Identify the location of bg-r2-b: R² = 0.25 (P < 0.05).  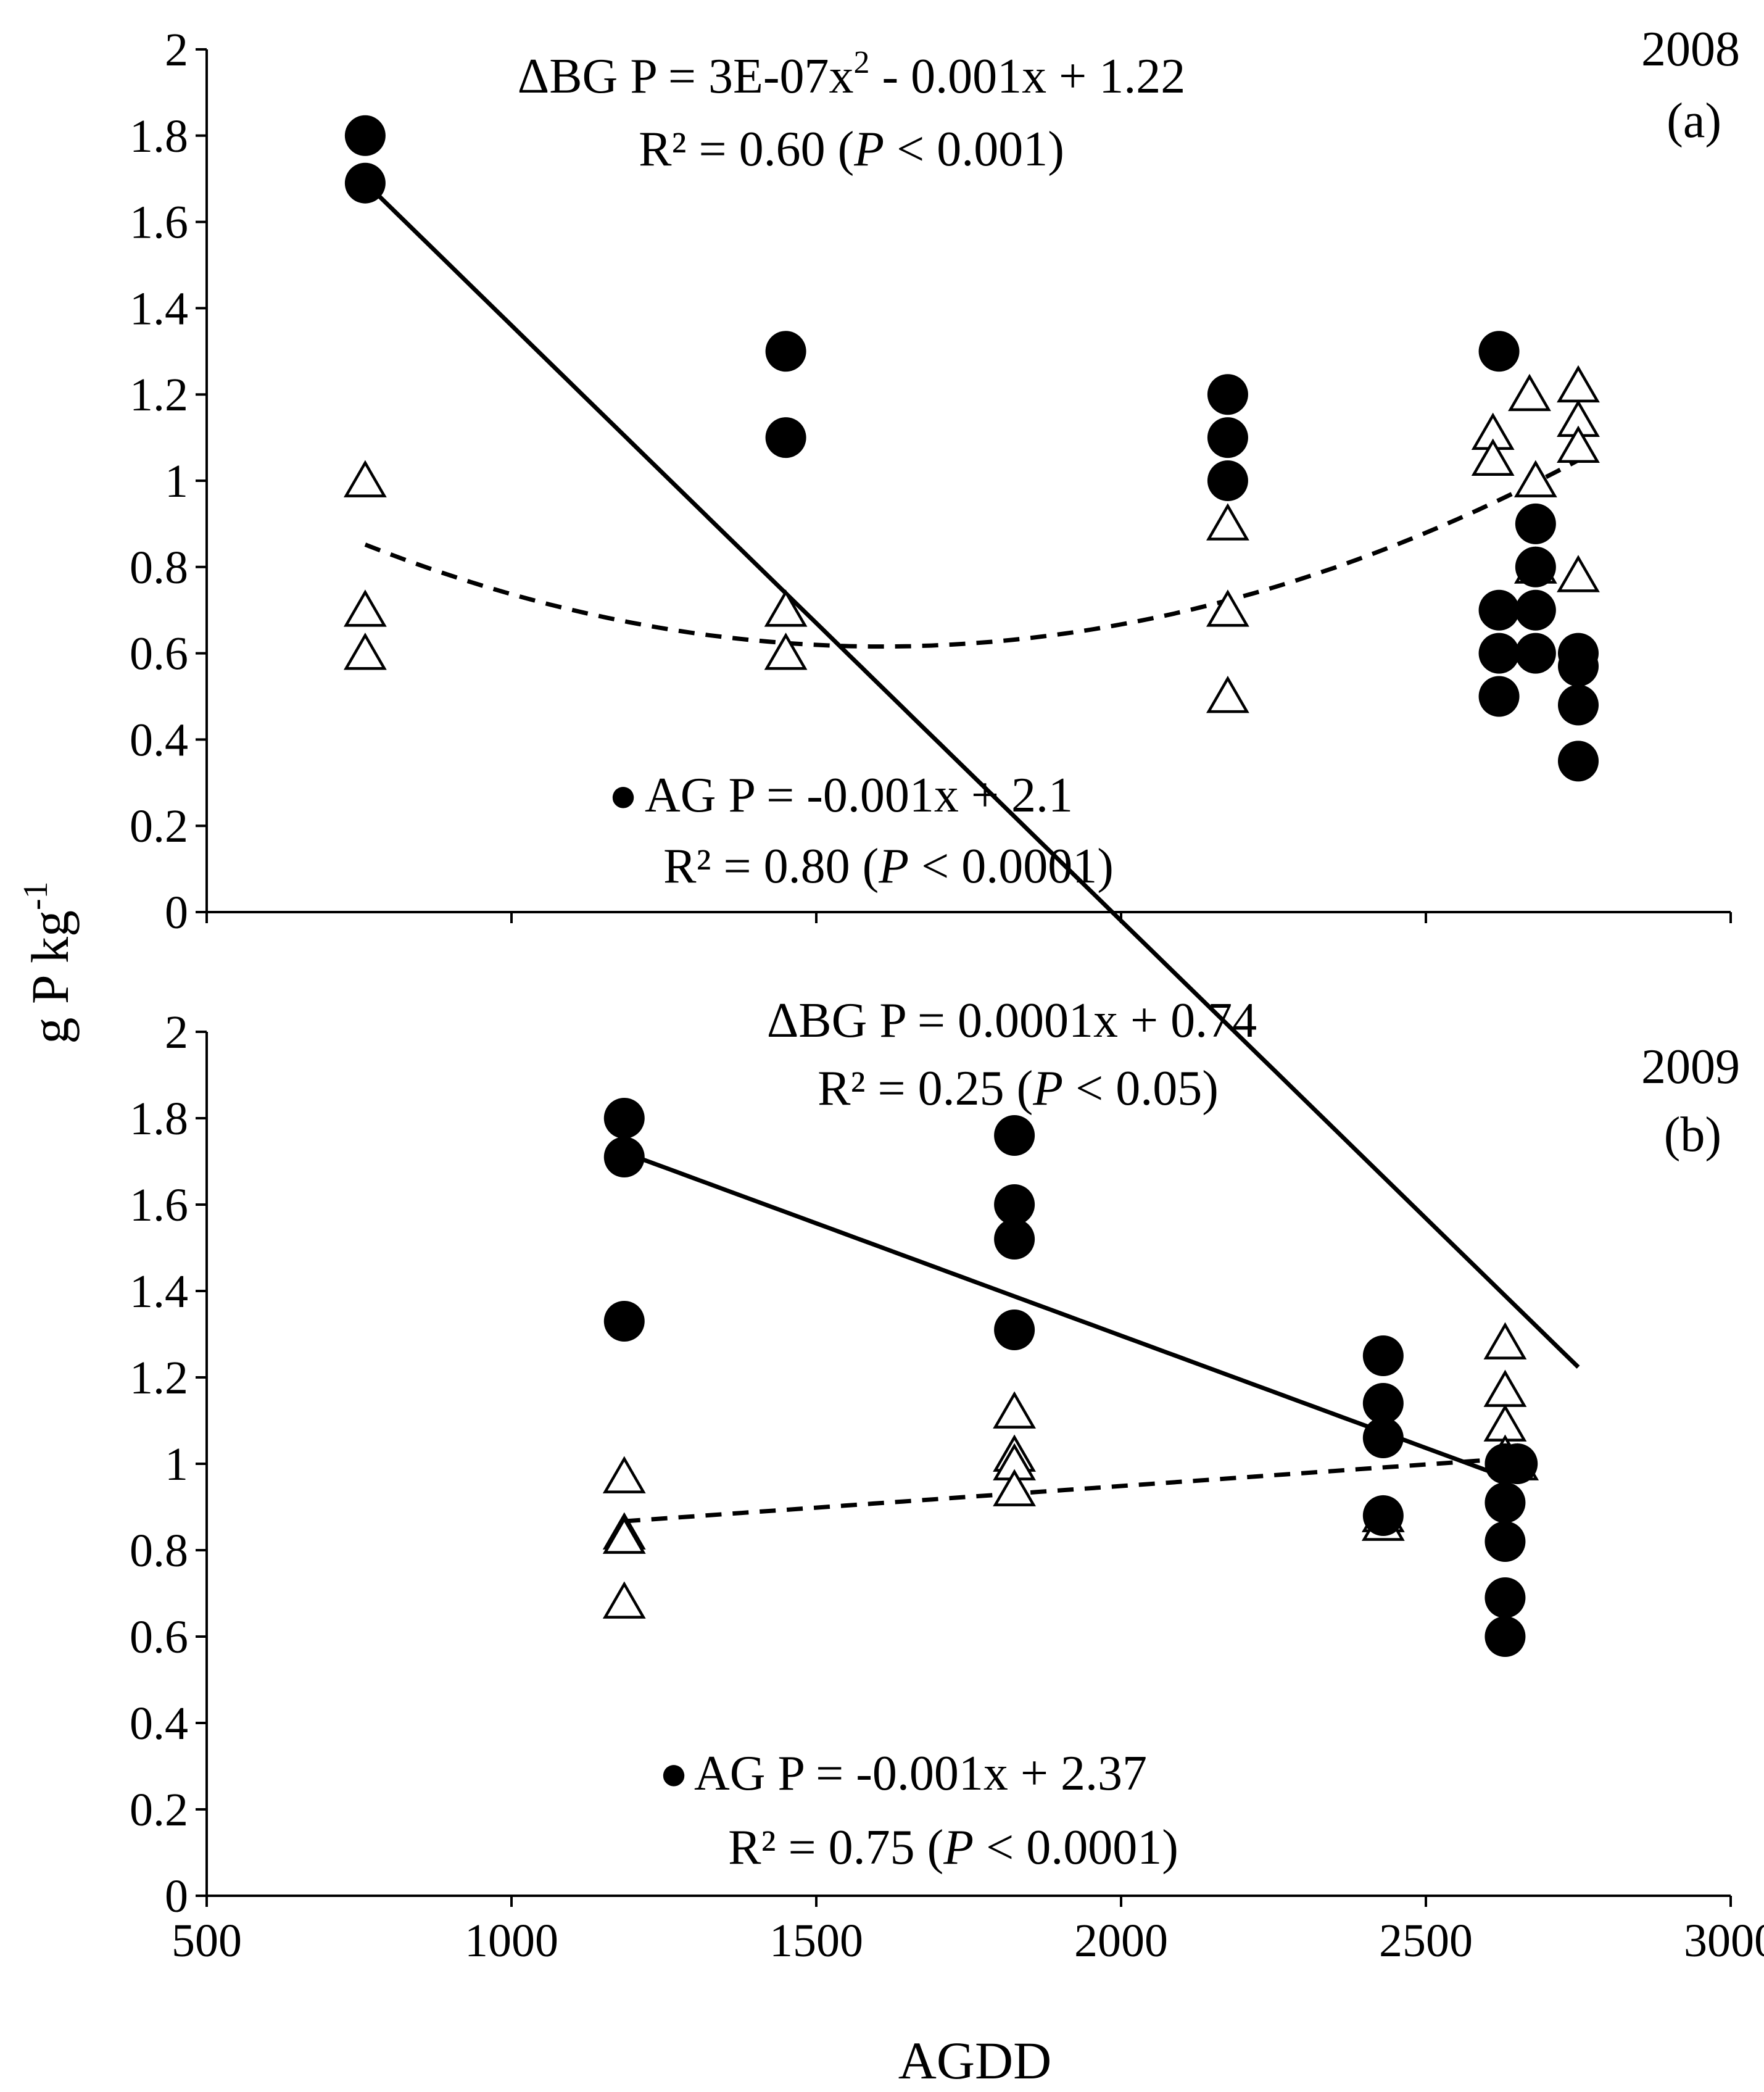
(1018, 1088).